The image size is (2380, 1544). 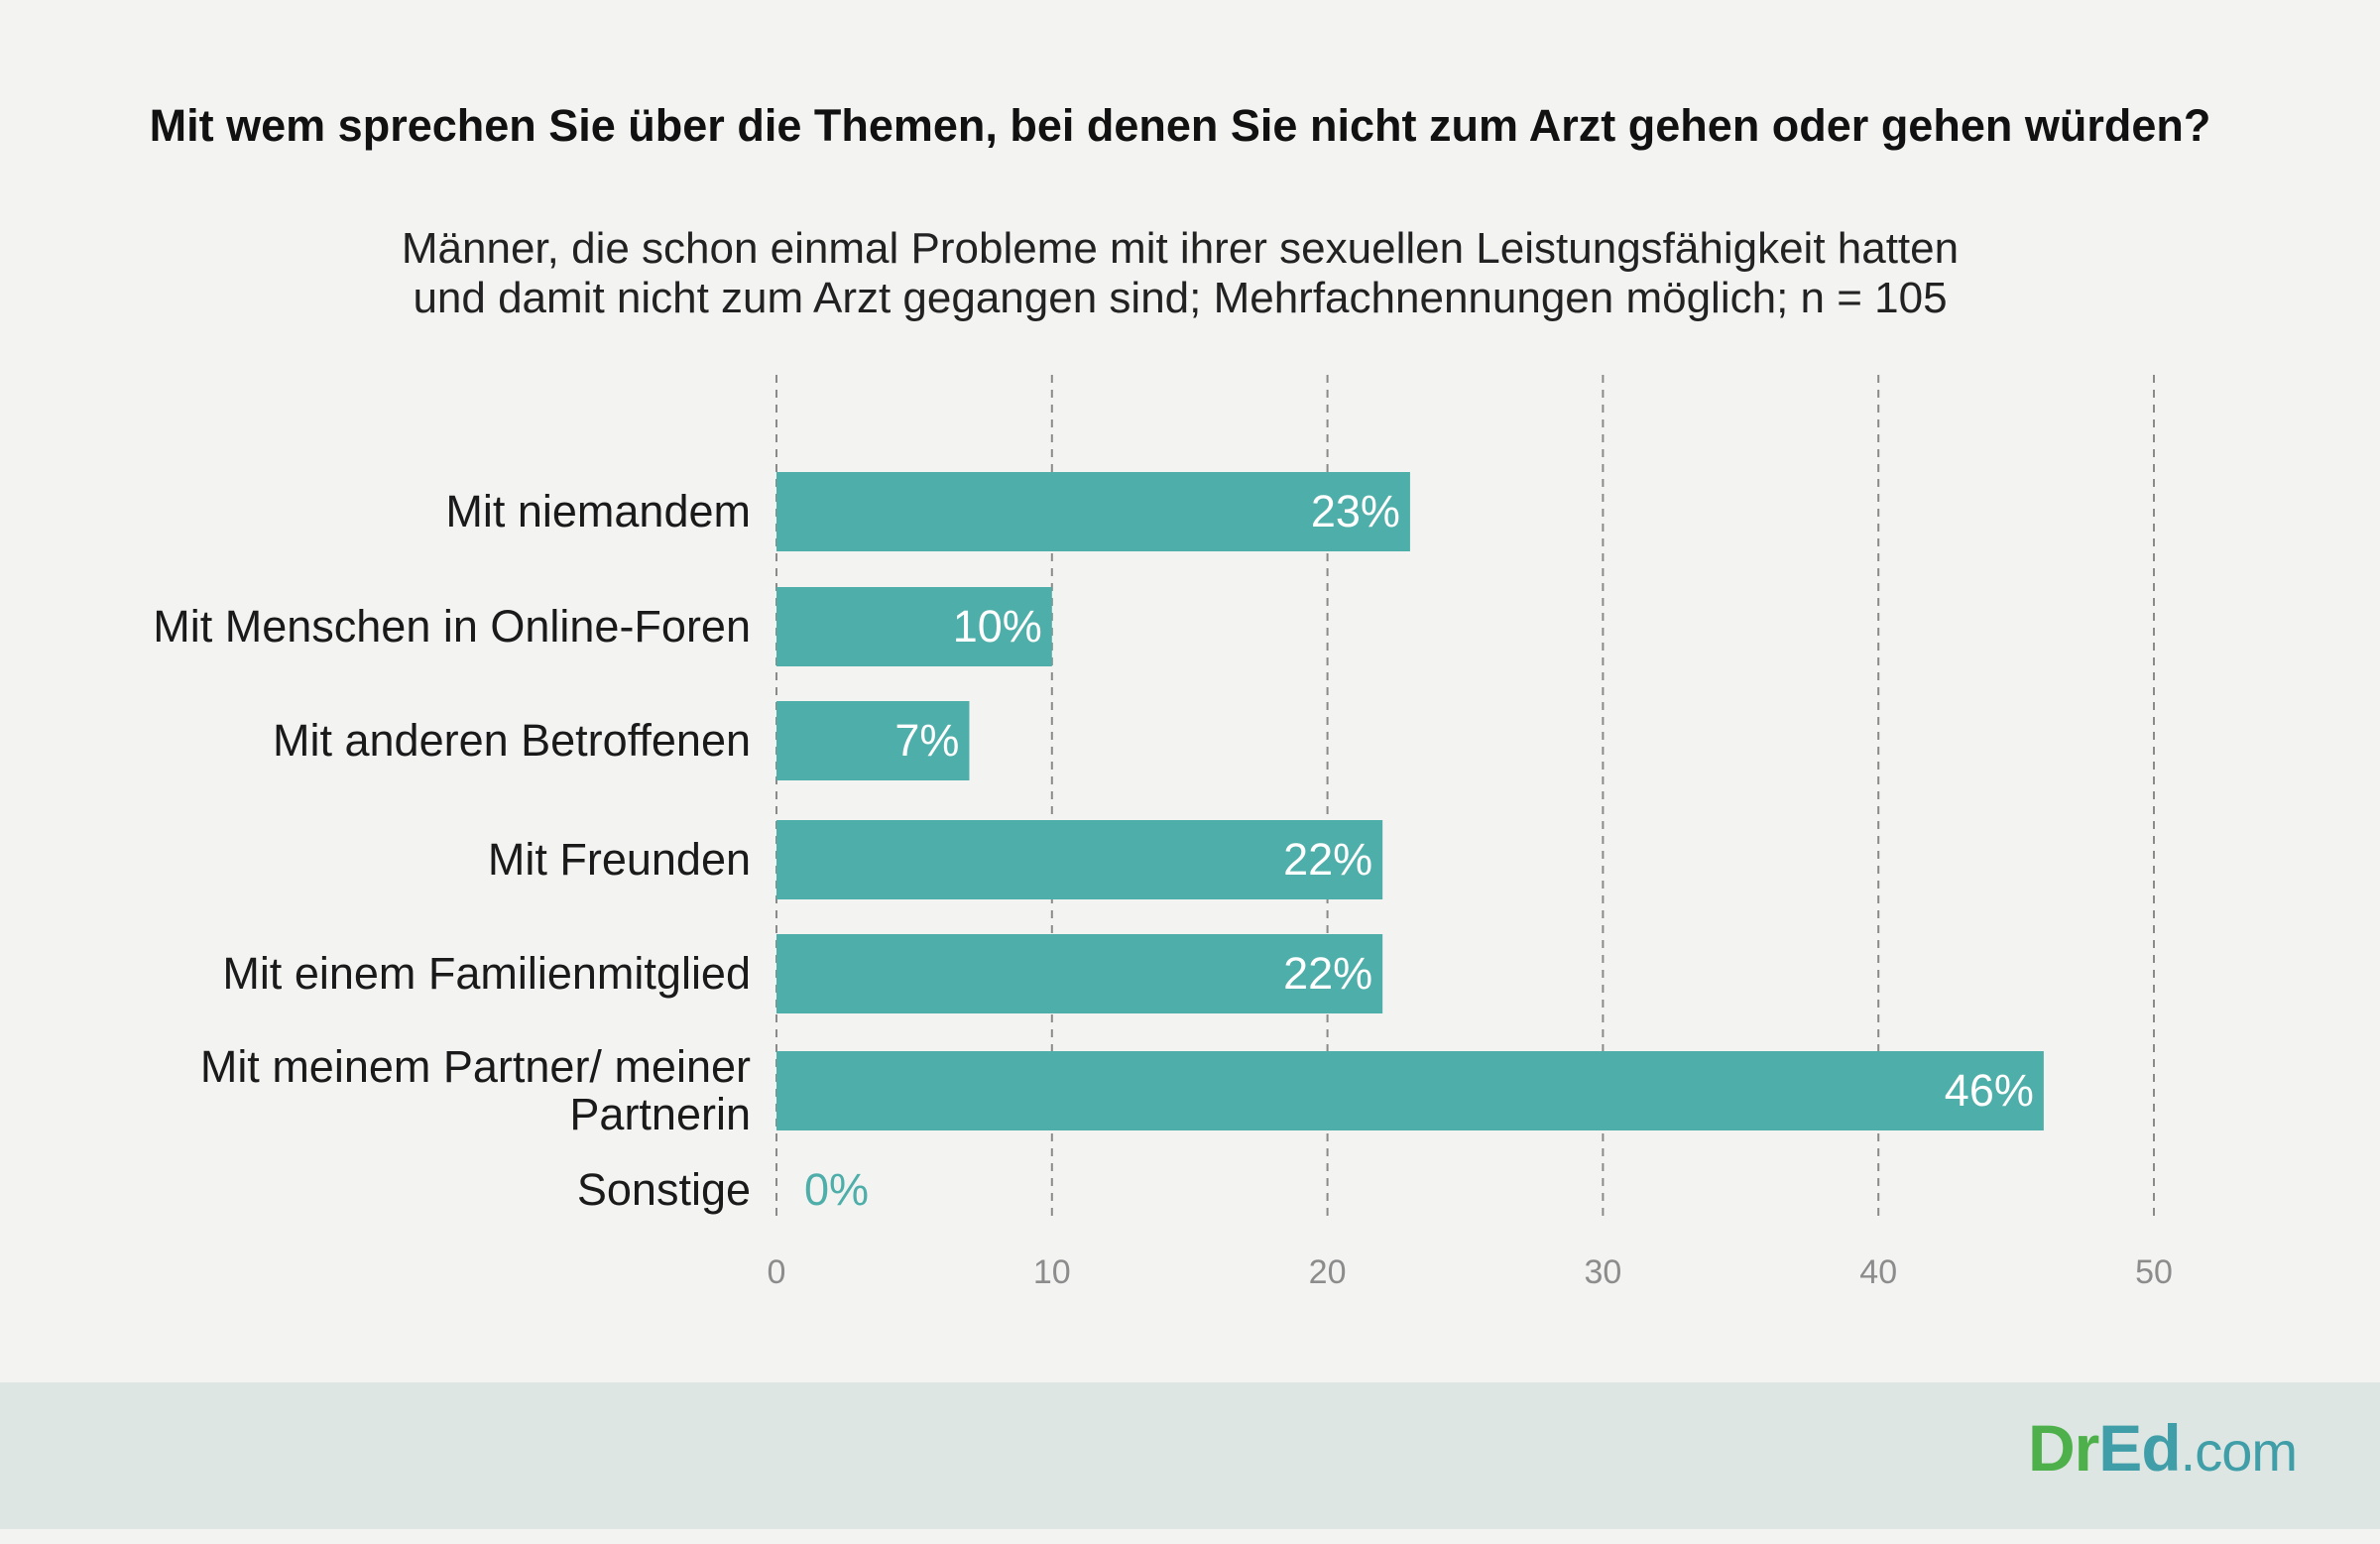 What do you see at coordinates (660, 1114) in the screenshot?
I see `category-label: Partnerin` at bounding box center [660, 1114].